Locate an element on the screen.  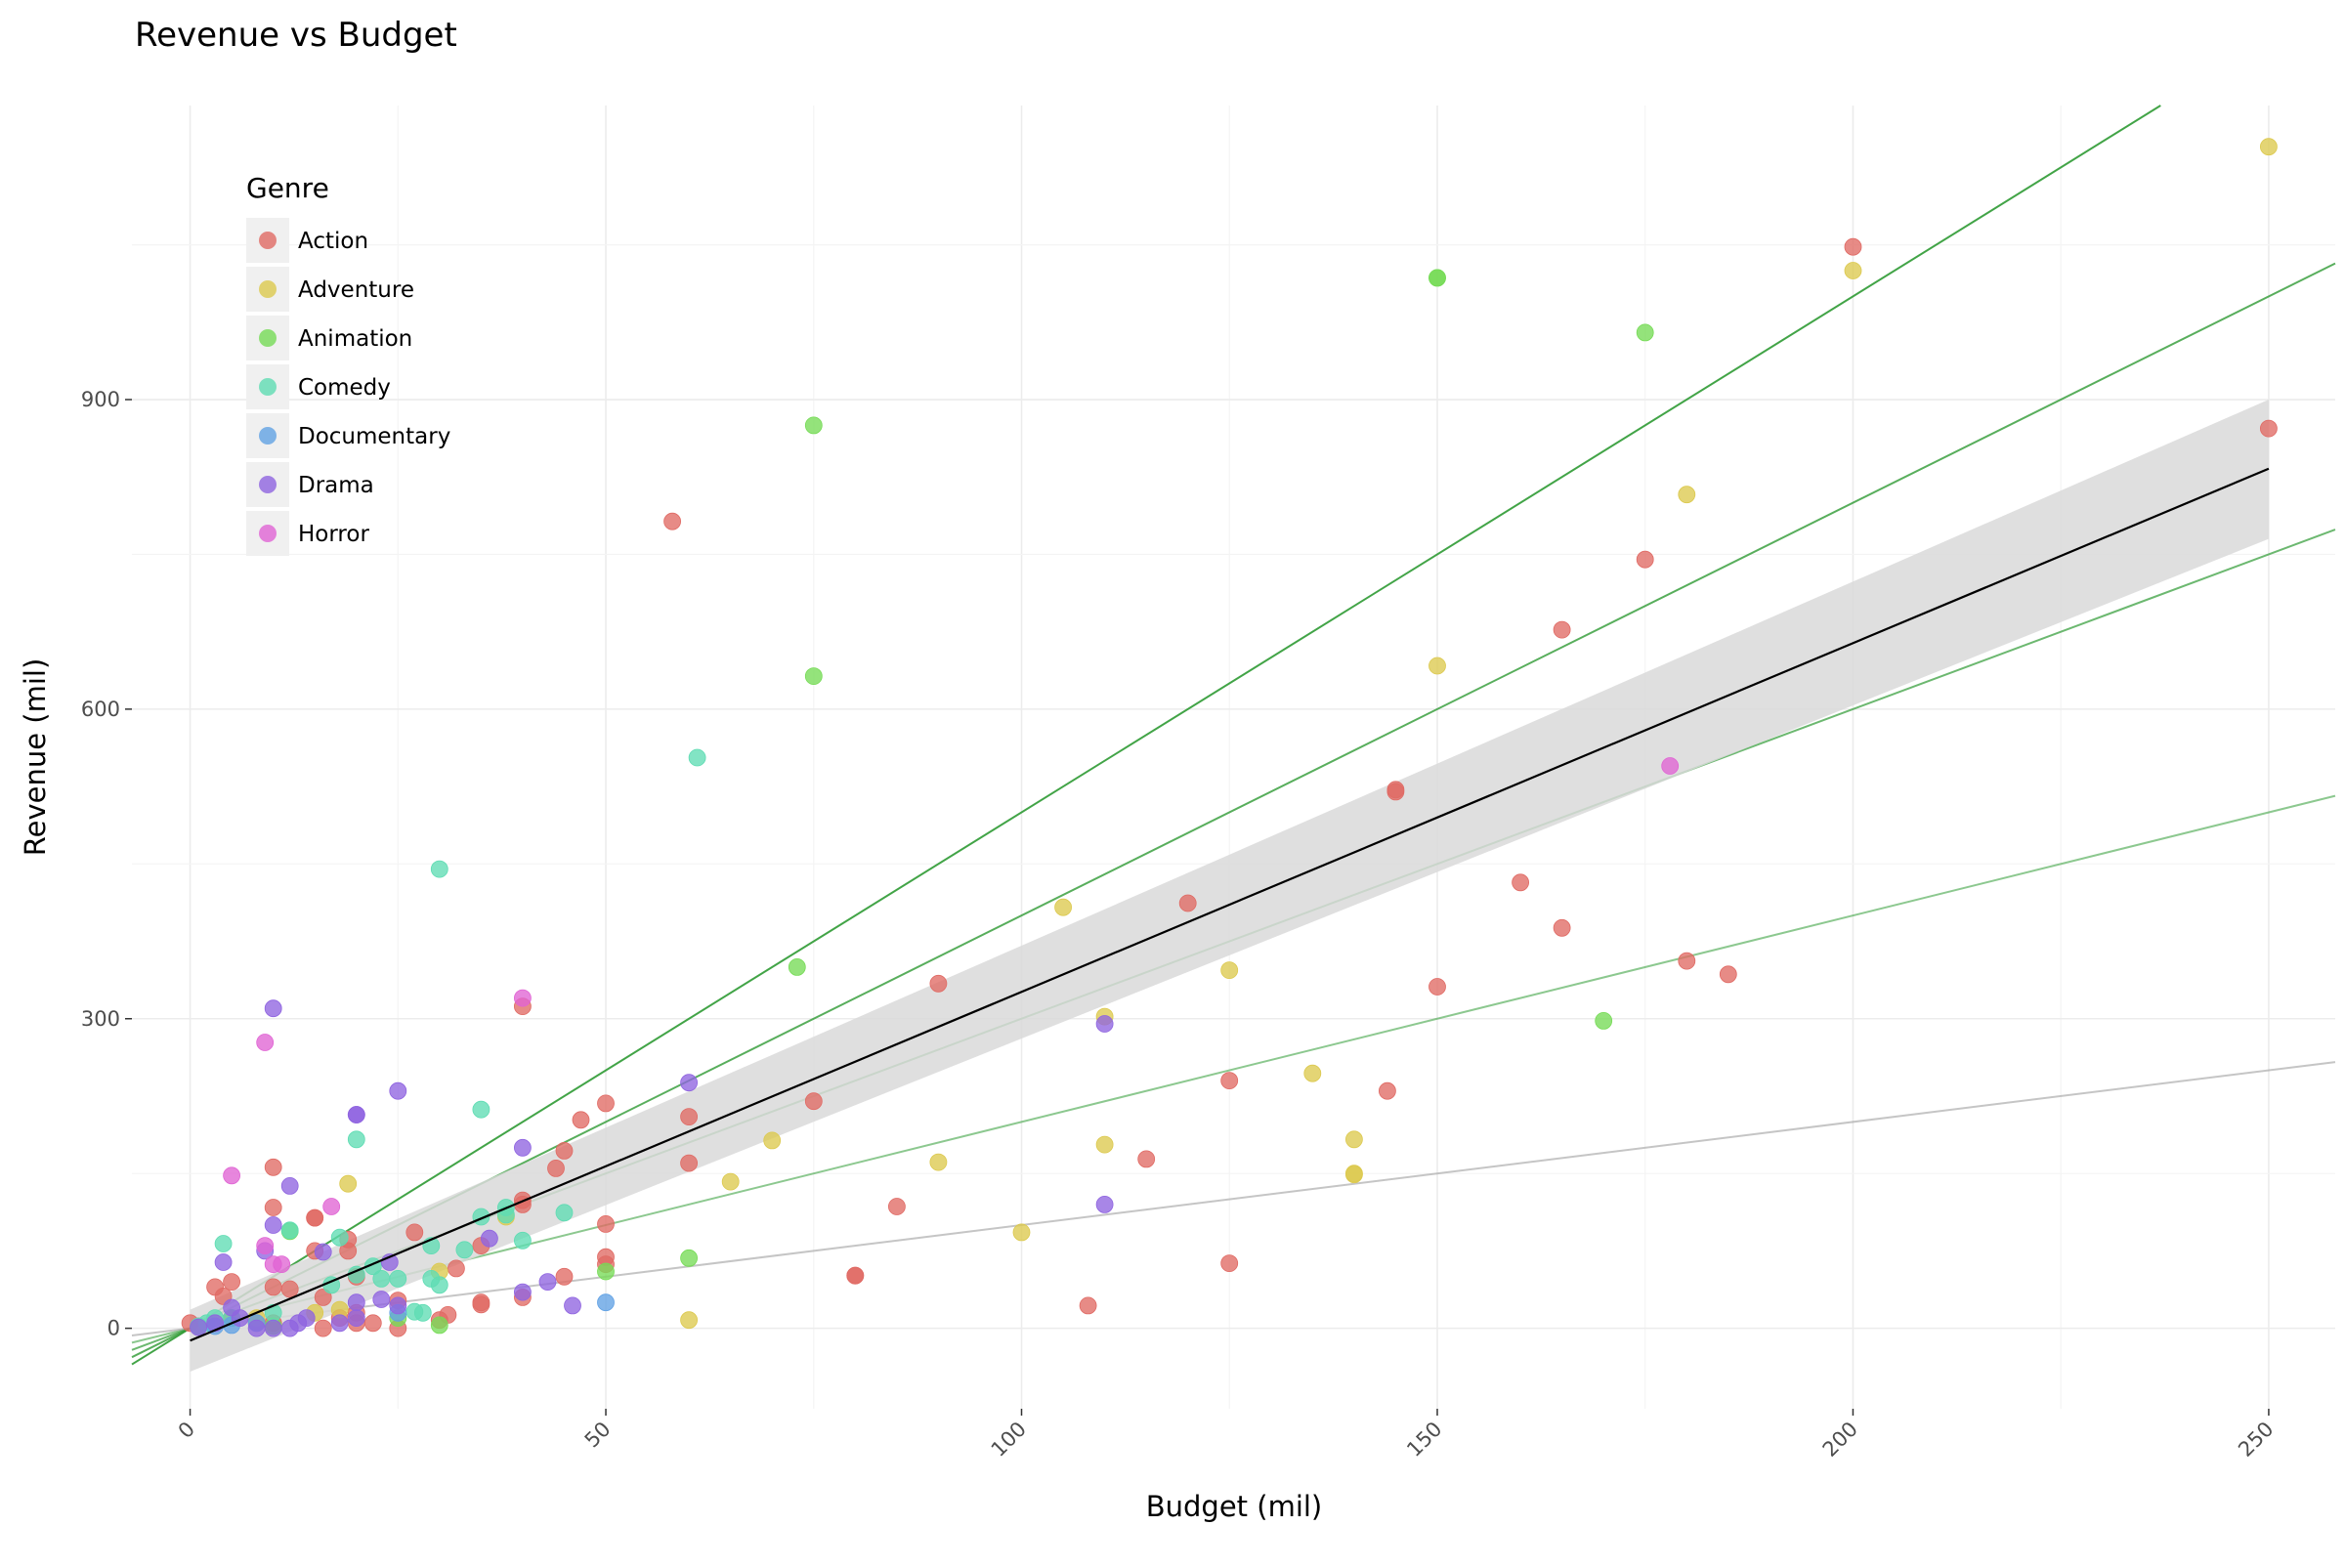
y-tick-label: 900 is located at coordinates (100, 399).